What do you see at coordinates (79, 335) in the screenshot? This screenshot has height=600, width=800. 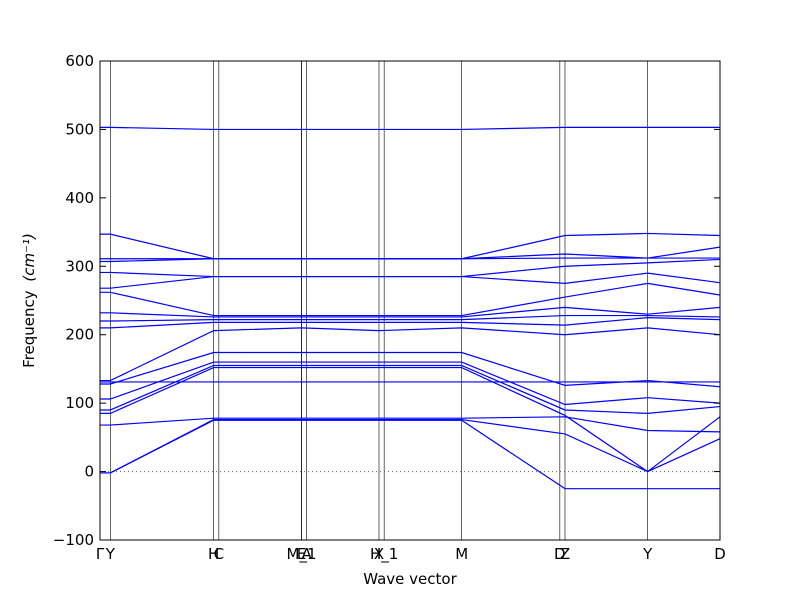 I see `y-tick-label: 200` at bounding box center [79, 335].